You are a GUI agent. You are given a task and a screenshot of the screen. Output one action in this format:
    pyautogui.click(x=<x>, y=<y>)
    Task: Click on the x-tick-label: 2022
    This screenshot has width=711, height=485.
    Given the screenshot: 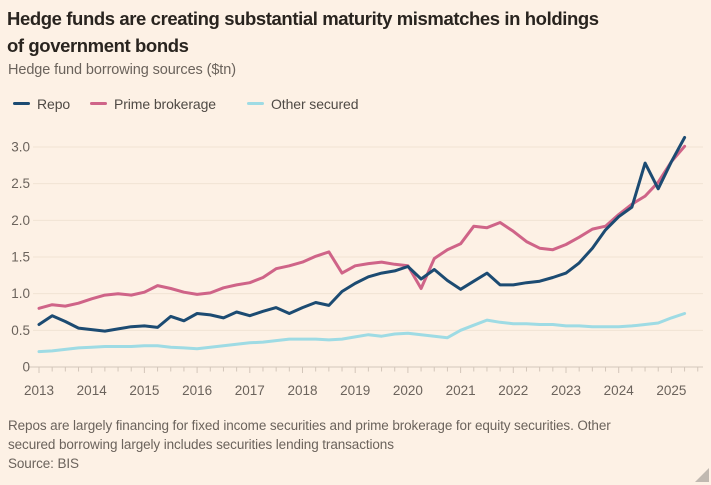 What is the action you would take?
    pyautogui.click(x=513, y=390)
    